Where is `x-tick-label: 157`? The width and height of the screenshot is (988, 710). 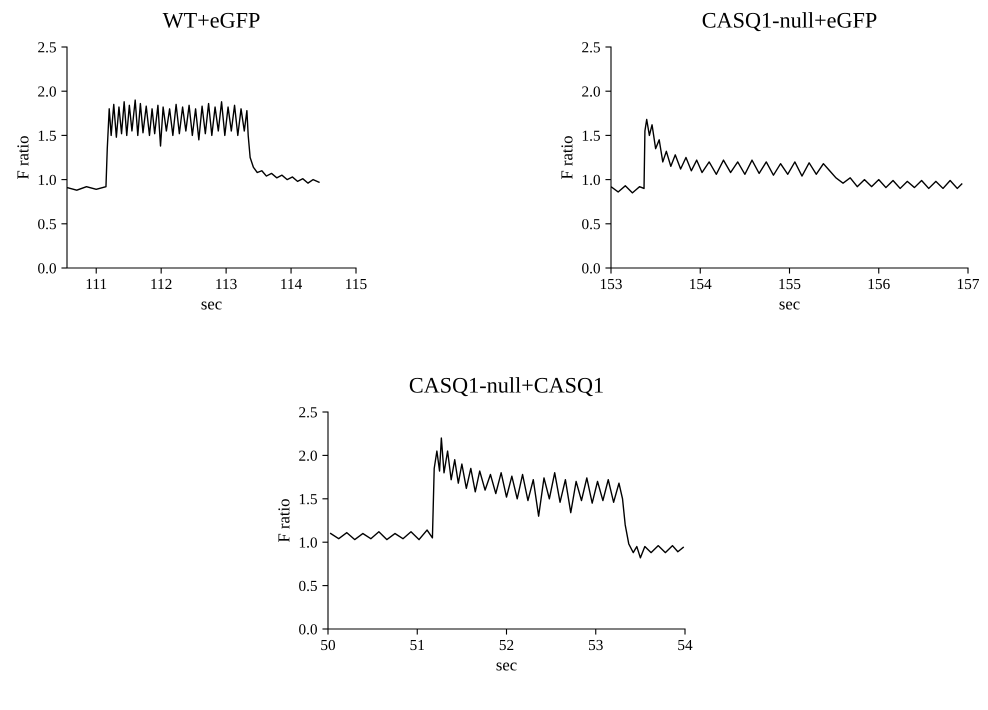 x-tick-label: 157 is located at coordinates (969, 284).